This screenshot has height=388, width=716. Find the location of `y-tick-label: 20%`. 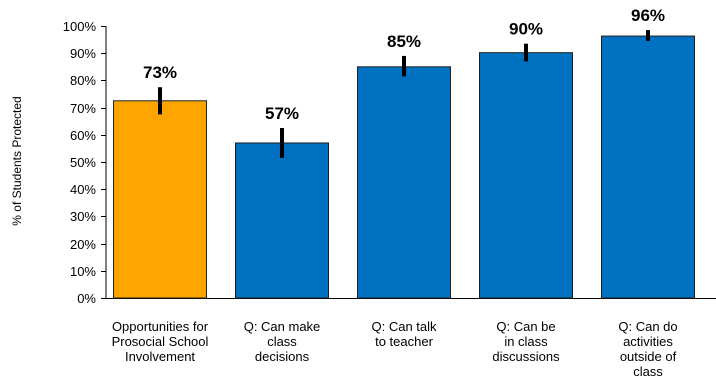

y-tick-label: 20% is located at coordinates (83, 244).